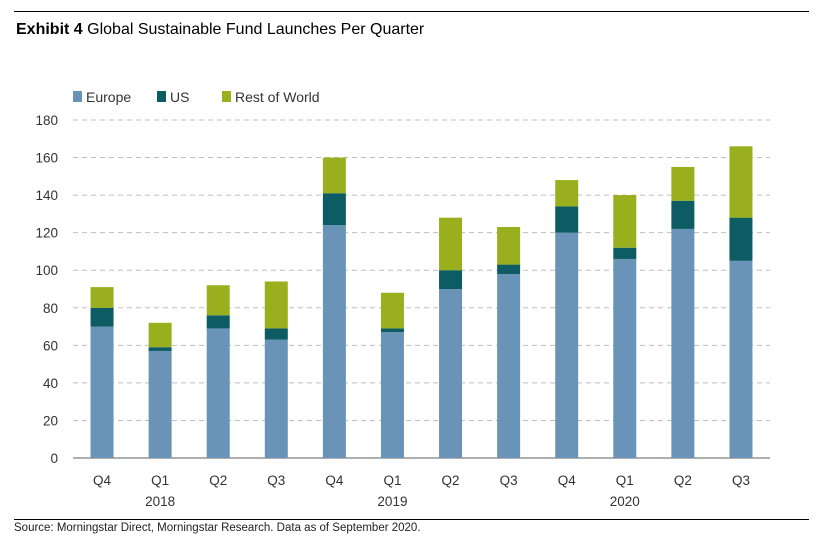 The image size is (823, 553). What do you see at coordinates (277, 97) in the screenshot?
I see `legend-label: Rest of World` at bounding box center [277, 97].